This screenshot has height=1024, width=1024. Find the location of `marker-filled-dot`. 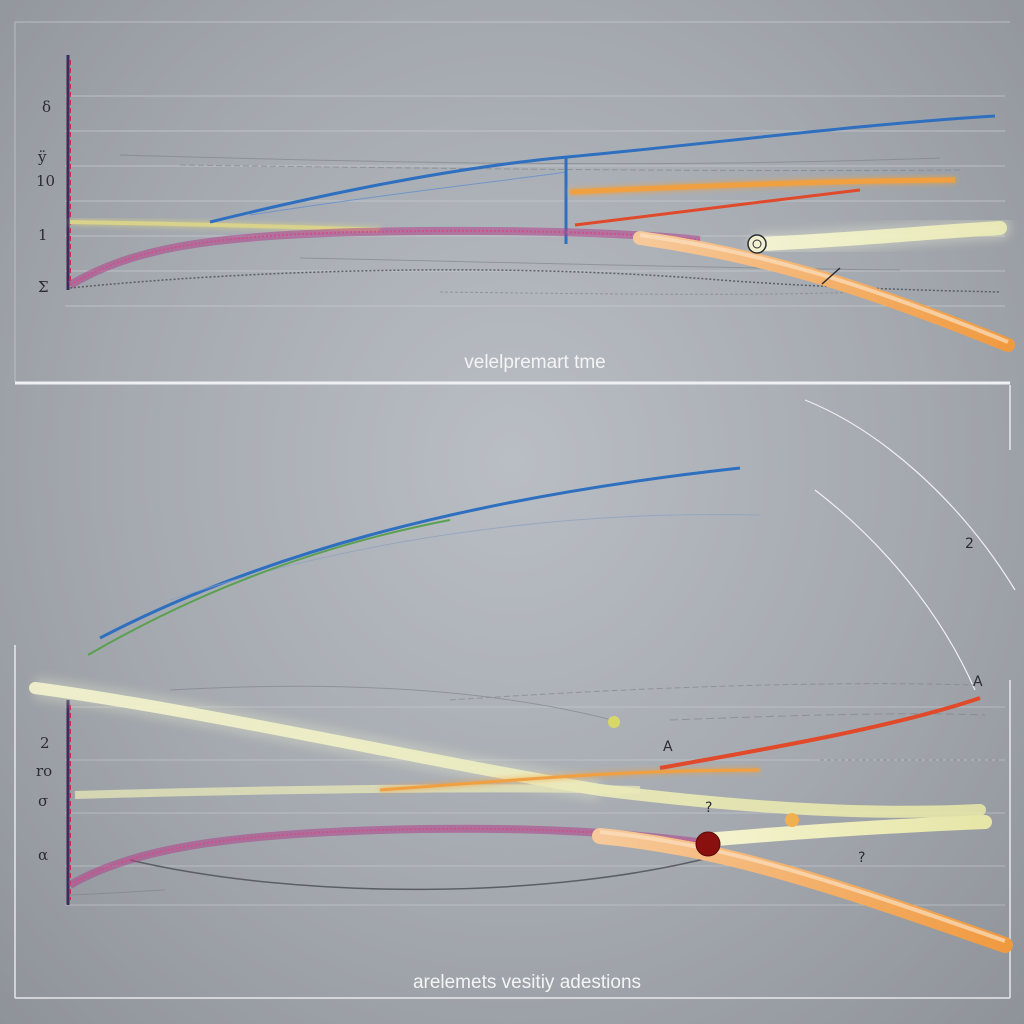

marker-filled-dot is located at coordinates (708, 844).